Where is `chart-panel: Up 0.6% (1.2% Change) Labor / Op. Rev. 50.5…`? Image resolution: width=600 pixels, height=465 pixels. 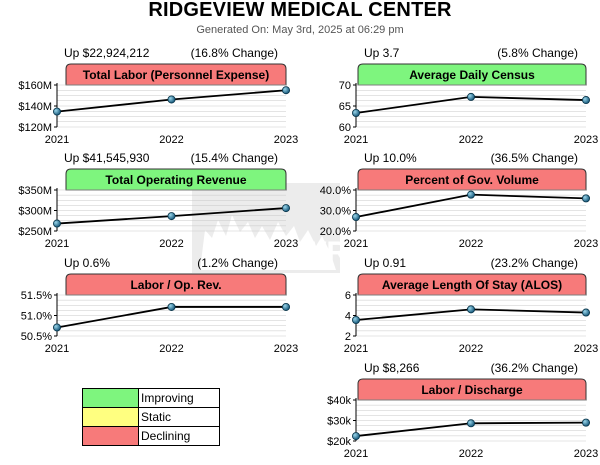 chart-panel: Up 0.6% (1.2% Change) Labor / Op. Rev. 50.5… is located at coordinates (159, 305).